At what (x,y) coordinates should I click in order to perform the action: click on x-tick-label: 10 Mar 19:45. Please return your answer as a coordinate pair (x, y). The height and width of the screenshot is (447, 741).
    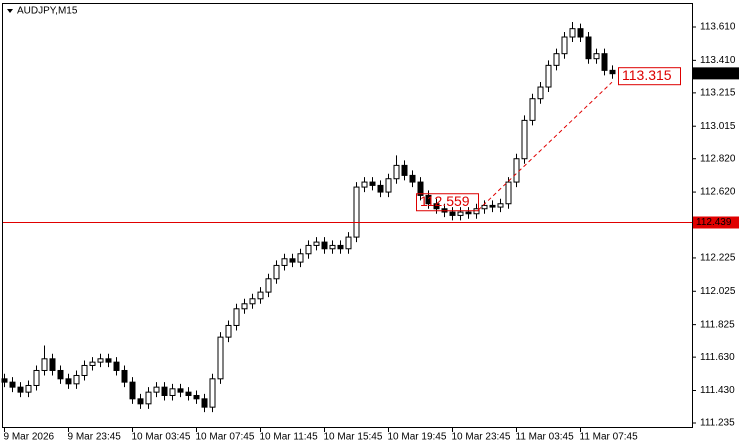
    Looking at the image, I should click on (417, 437).